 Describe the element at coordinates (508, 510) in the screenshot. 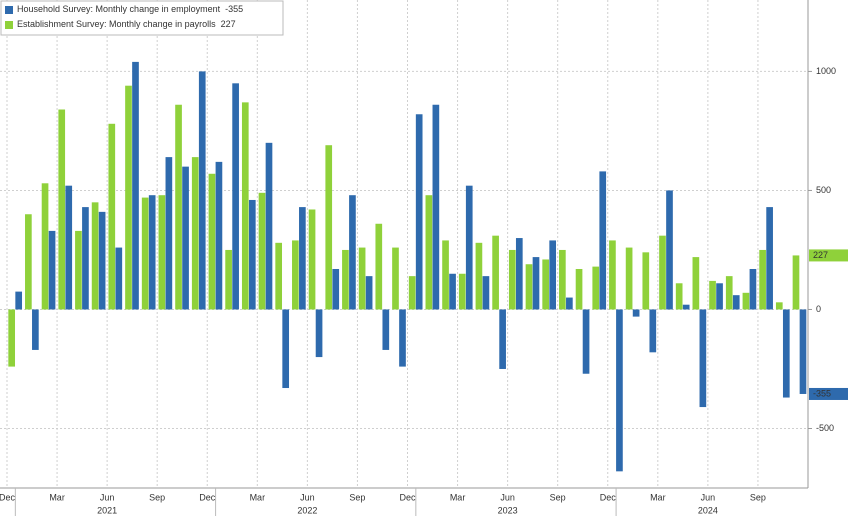

I see `x-group-label: 2023` at that location.